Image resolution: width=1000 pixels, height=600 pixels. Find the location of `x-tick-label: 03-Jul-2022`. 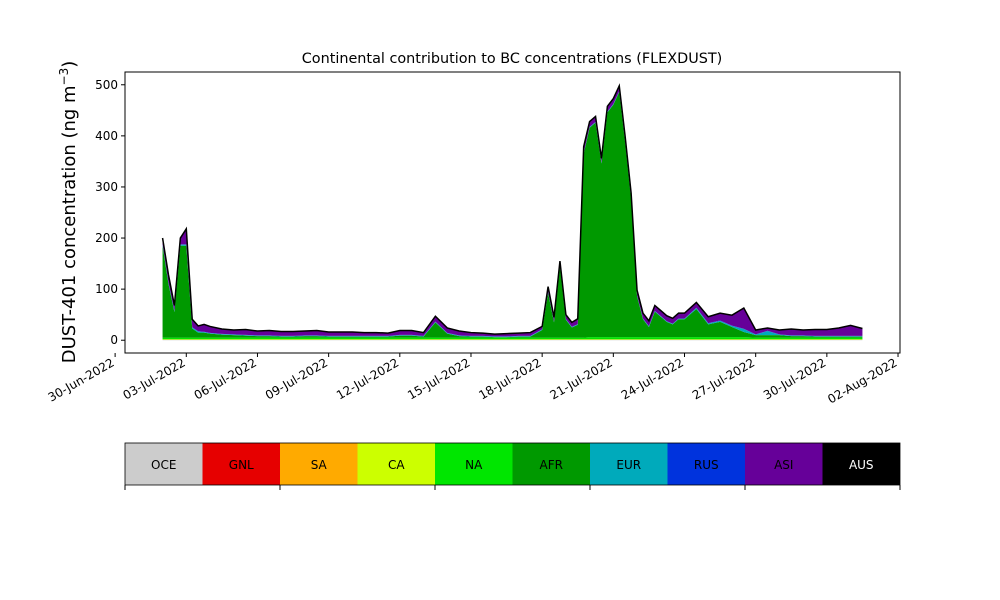

x-tick-label: 03-Jul-2022 is located at coordinates (153, 378).